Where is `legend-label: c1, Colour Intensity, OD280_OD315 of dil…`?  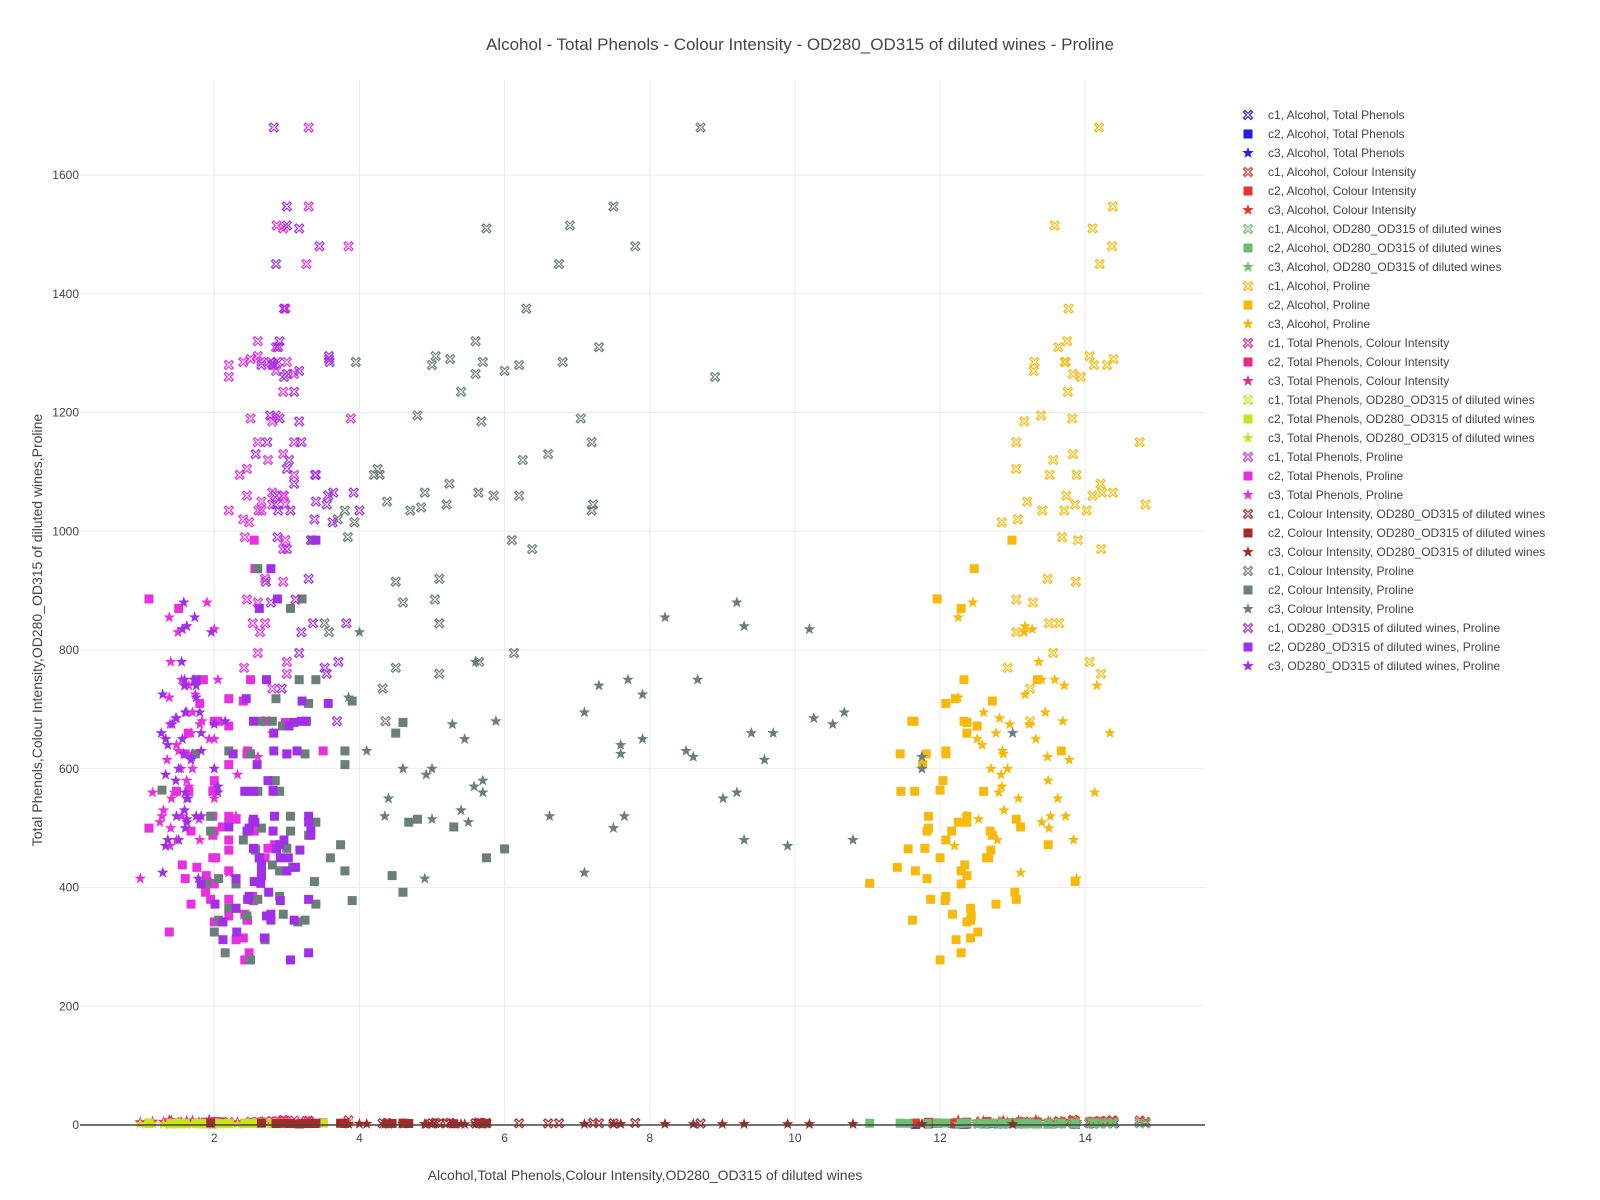
legend-label: c1, Colour Intensity, OD280_OD315 of dil… is located at coordinates (1406, 514).